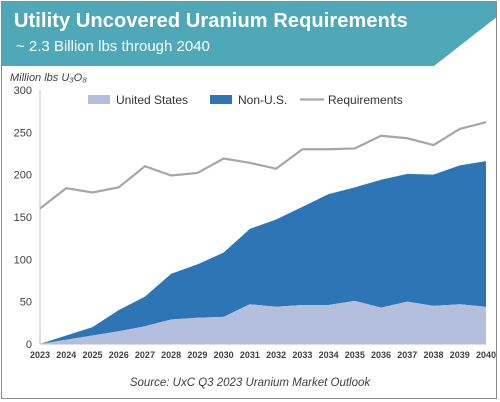 The height and width of the screenshot is (402, 500). Describe the element at coordinates (23, 176) in the screenshot. I see `y-tick-label: 200` at that location.